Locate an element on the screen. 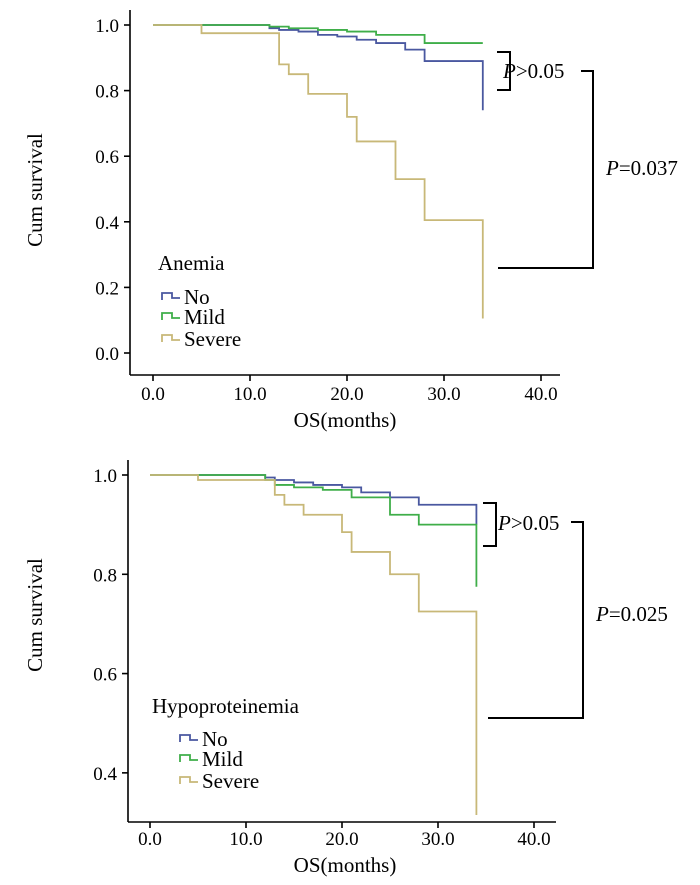 The image size is (700, 885). legend-title: Hypoproteinemia is located at coordinates (226, 706).